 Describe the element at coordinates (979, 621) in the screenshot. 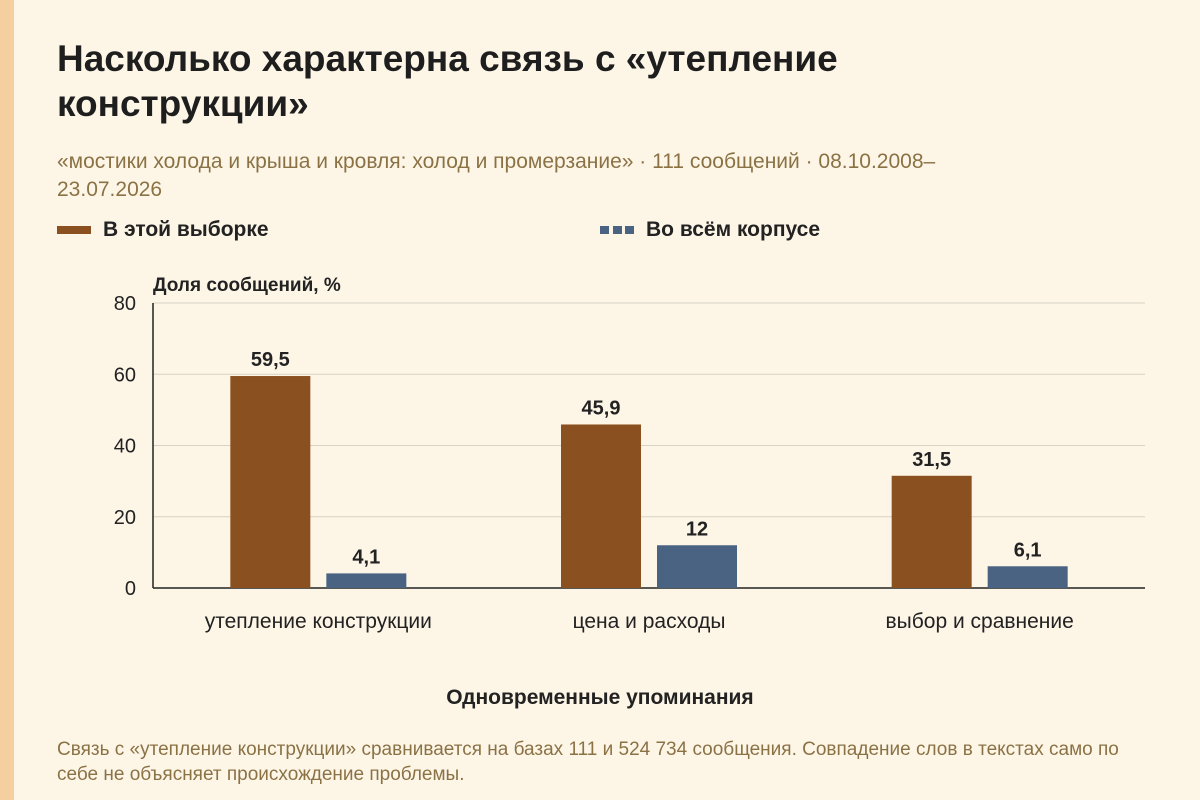

I see `x-tick-label: выбор и сравнение` at that location.